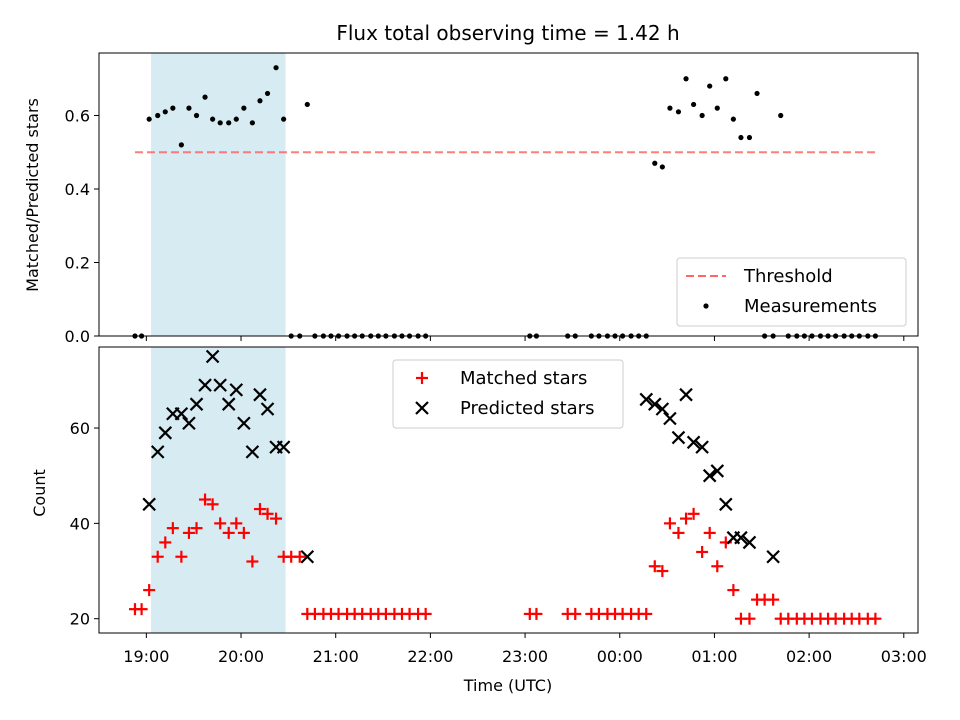 The image size is (960, 720). Describe the element at coordinates (336, 656) in the screenshot. I see `x-tick-label: 21:00` at that location.